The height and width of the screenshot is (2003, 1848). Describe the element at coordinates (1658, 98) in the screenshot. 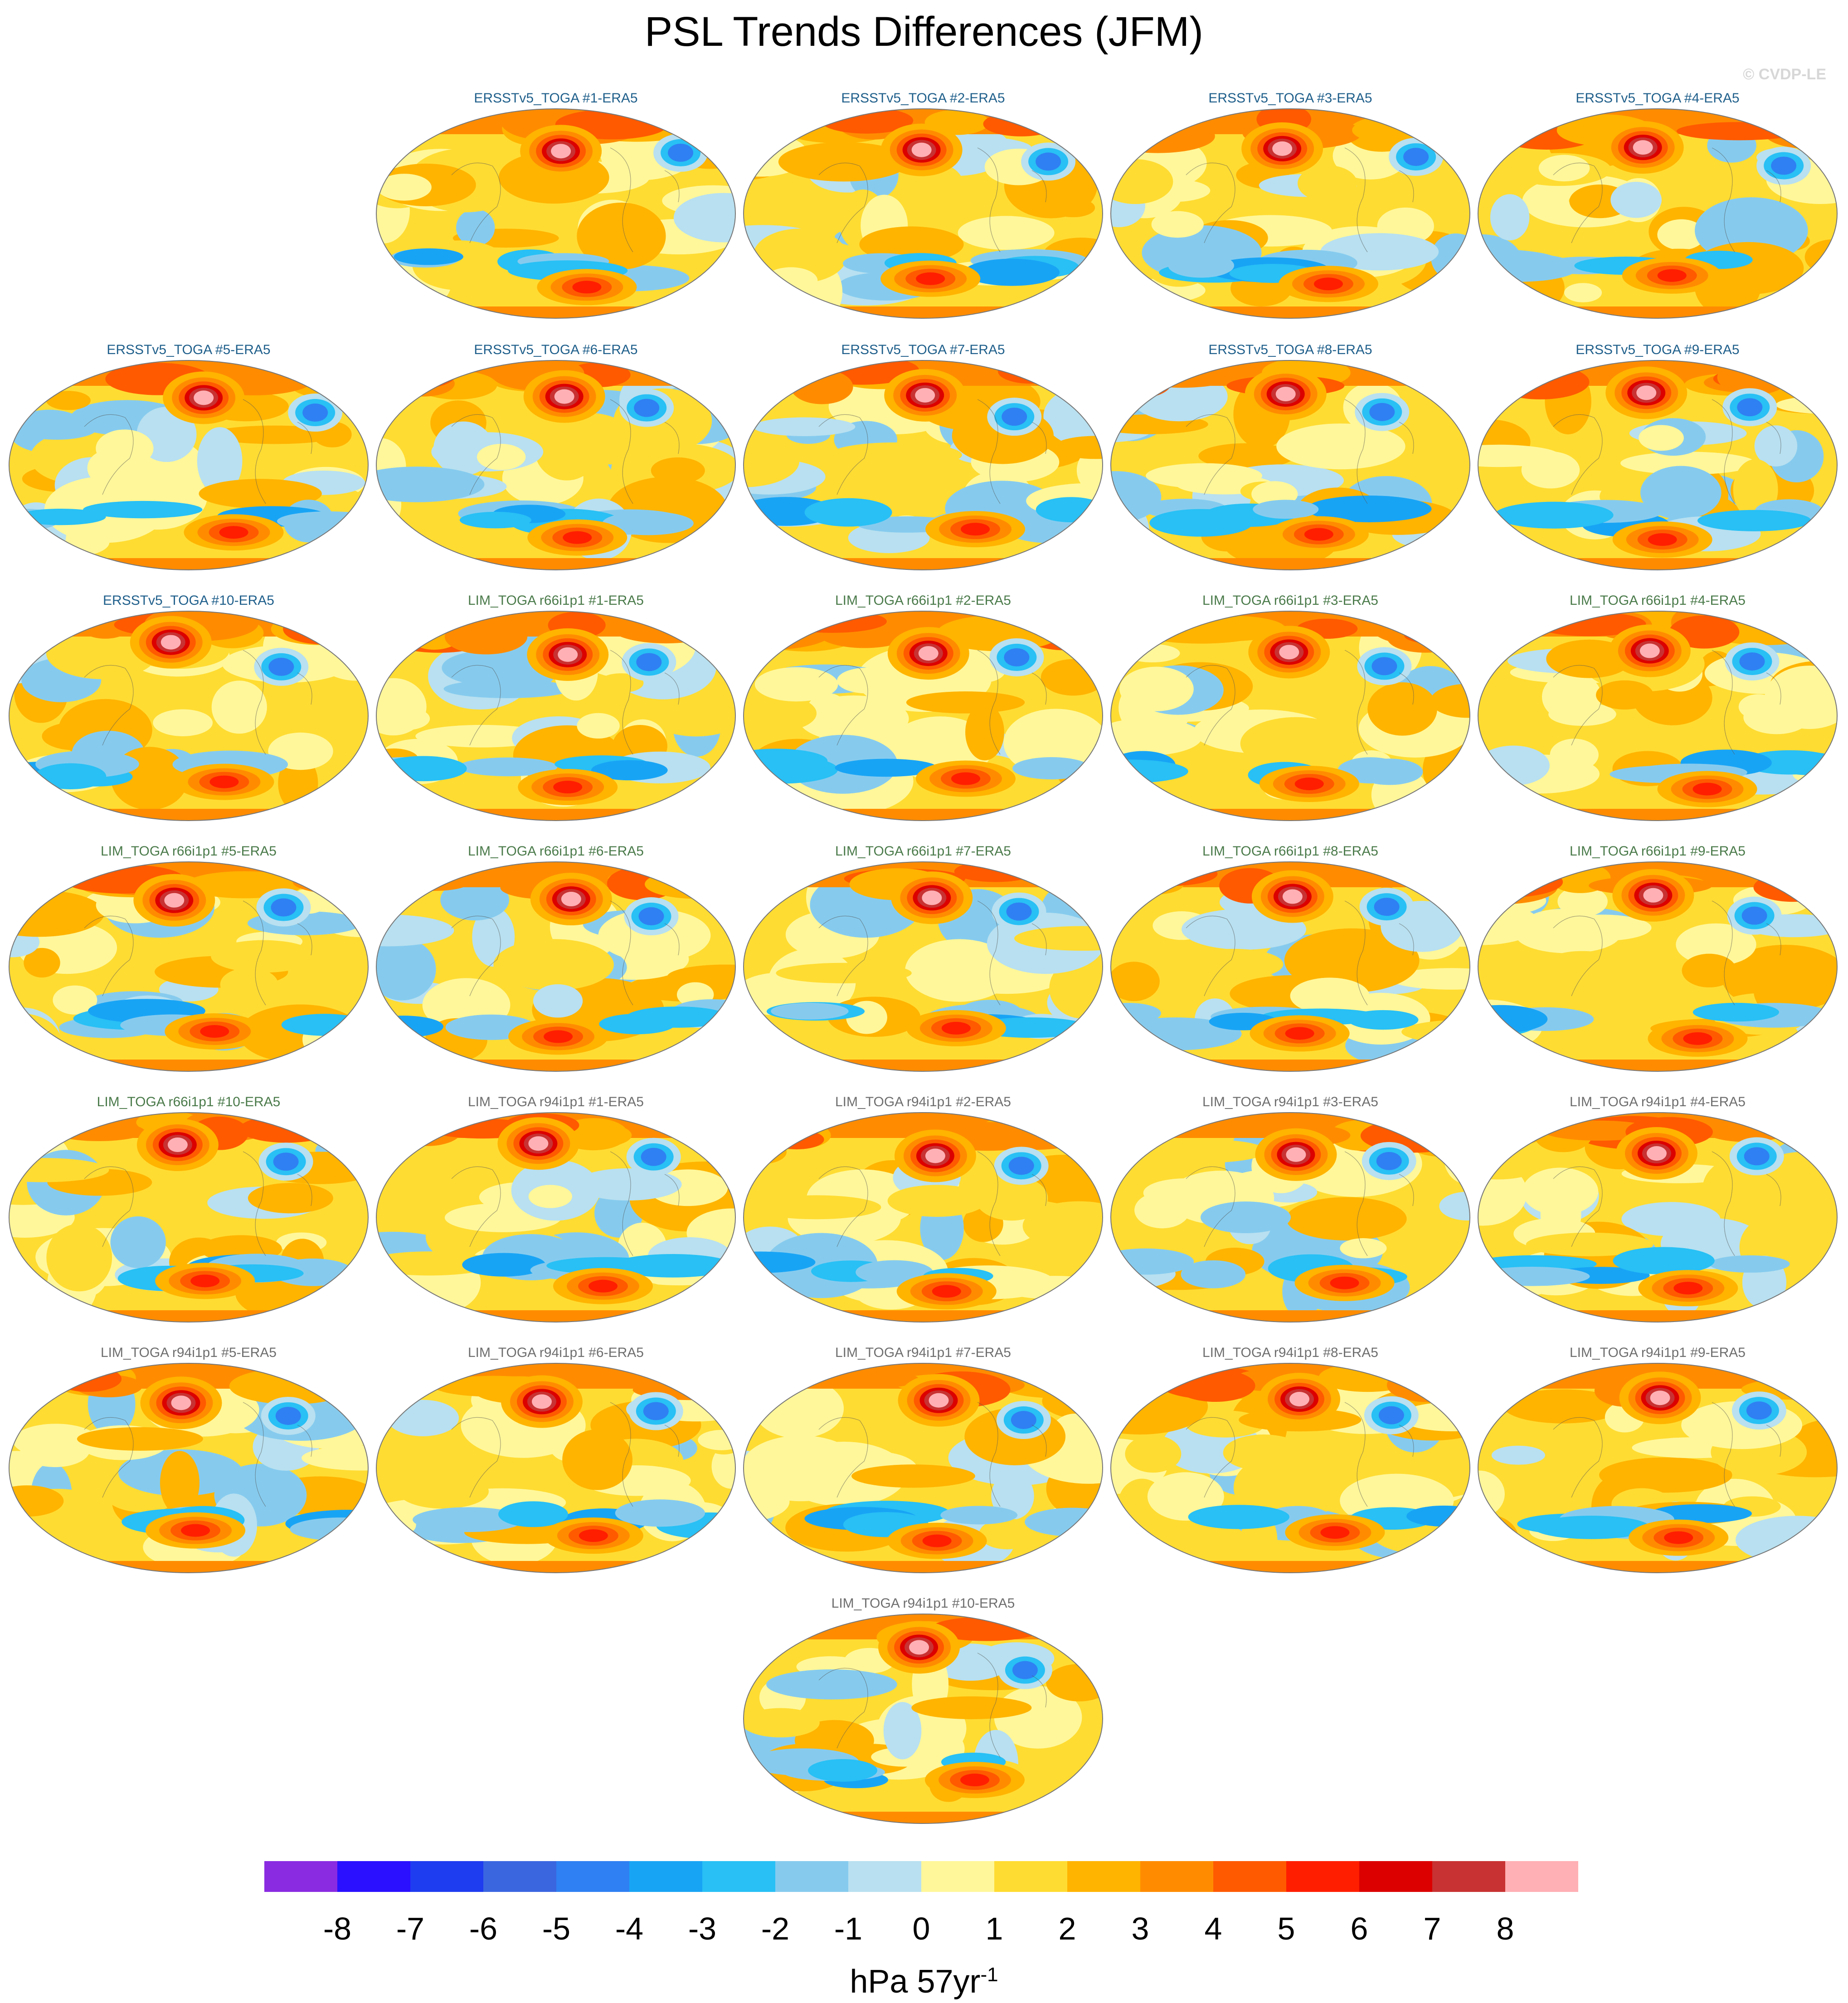

I see `panel-label: ERSSTv5_TOGA #4-ERA5` at that location.